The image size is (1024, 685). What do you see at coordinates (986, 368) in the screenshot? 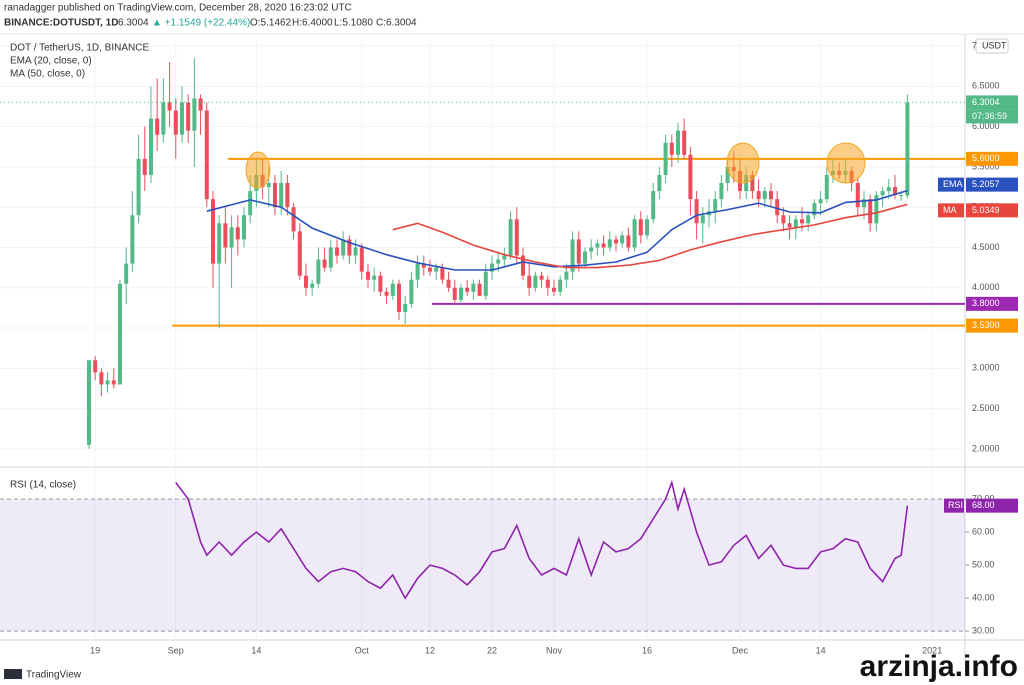
I see `y-tick-label: 3.0000` at bounding box center [986, 368].